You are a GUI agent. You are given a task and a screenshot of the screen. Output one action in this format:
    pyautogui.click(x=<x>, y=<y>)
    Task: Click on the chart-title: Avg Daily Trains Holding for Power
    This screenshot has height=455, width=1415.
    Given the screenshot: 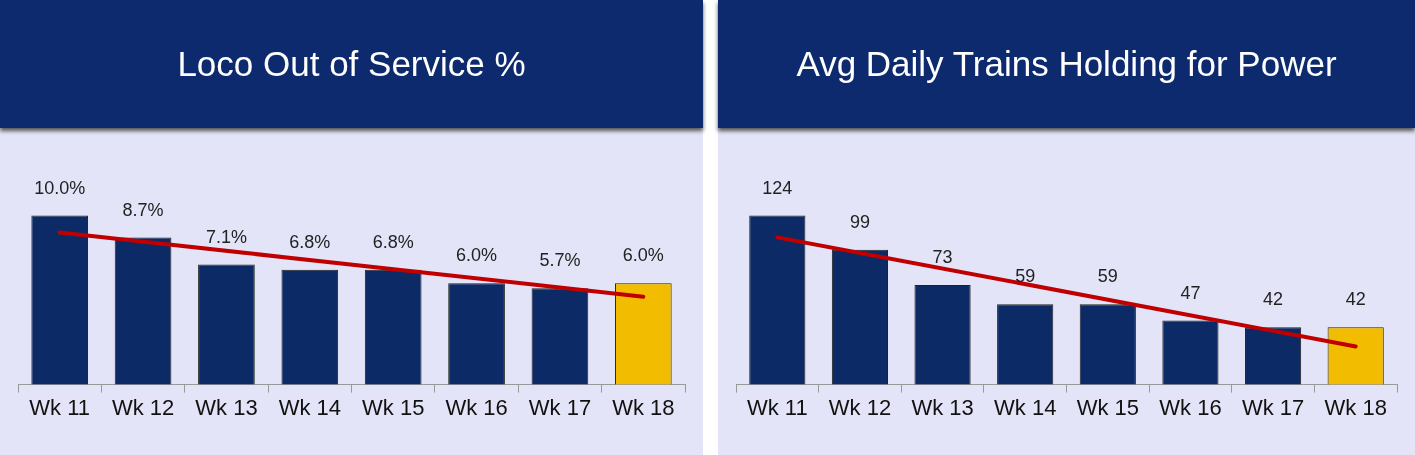 What is the action you would take?
    pyautogui.click(x=1066, y=64)
    